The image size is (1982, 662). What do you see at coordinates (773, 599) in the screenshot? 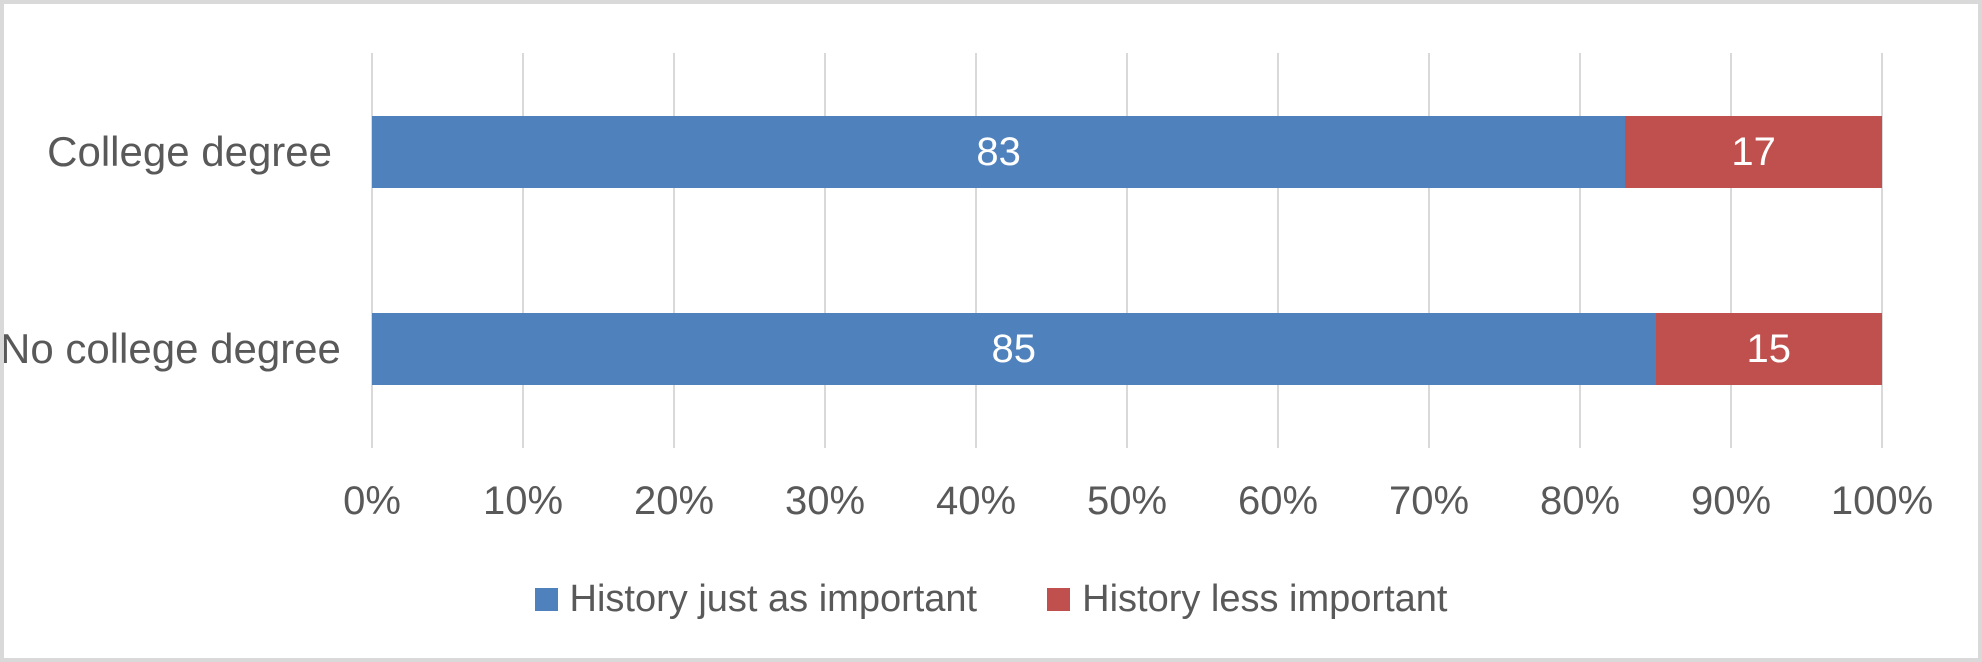
I see `legend-label: History just as important` at bounding box center [773, 599].